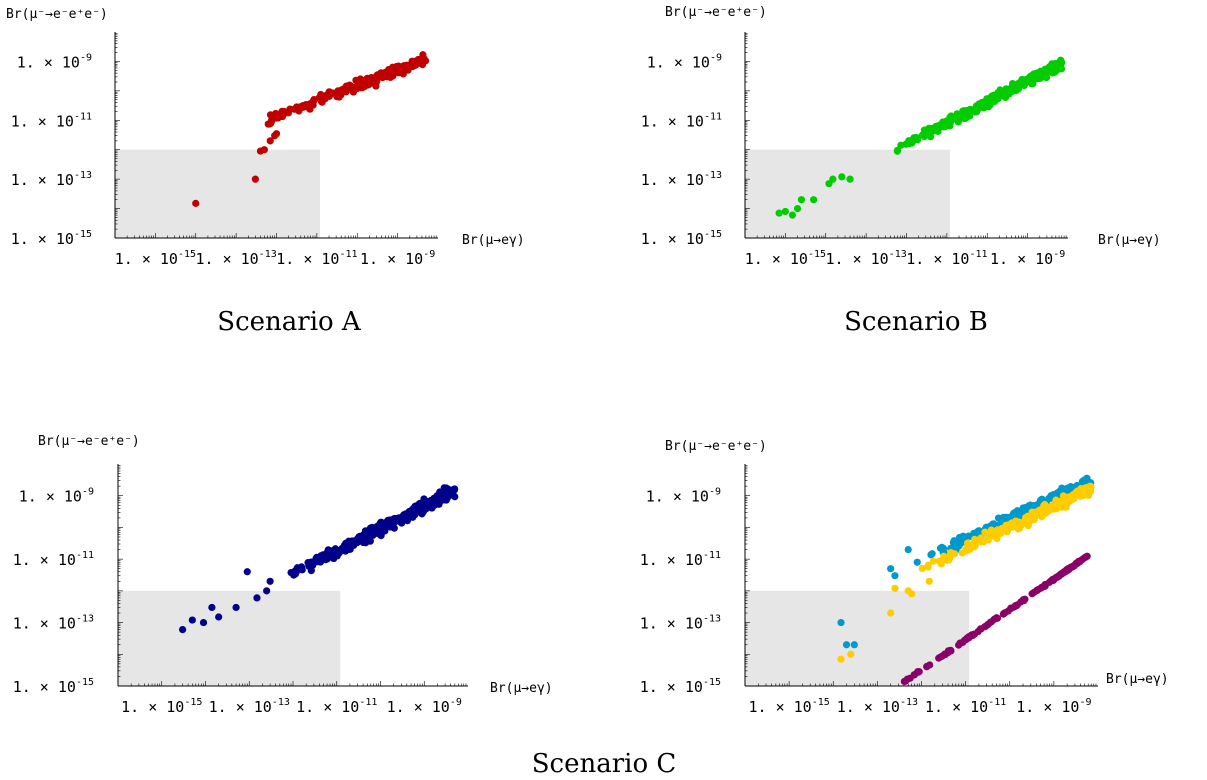 This screenshot has height=780, width=1207. I want to click on x-tick-label: 1. × 10-13, so click(865, 258).